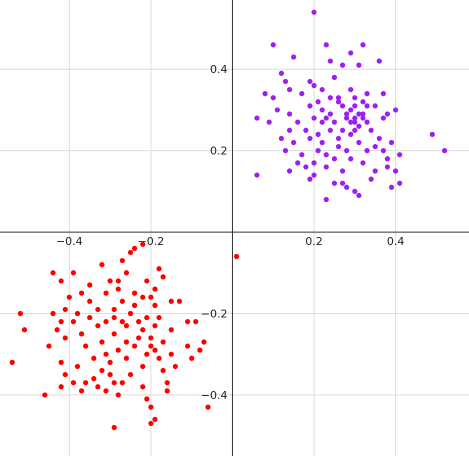 Image resolution: width=469 pixels, height=456 pixels. What do you see at coordinates (314, 241) in the screenshot?
I see `x-tick-label: 0.2` at bounding box center [314, 241].